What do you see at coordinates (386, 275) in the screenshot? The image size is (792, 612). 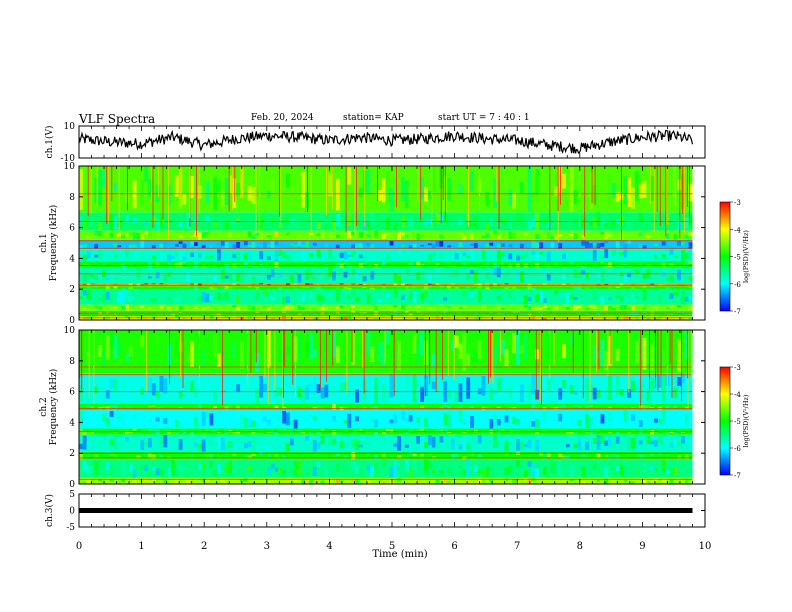 I see `ch1-spectrogram-band` at bounding box center [386, 275].